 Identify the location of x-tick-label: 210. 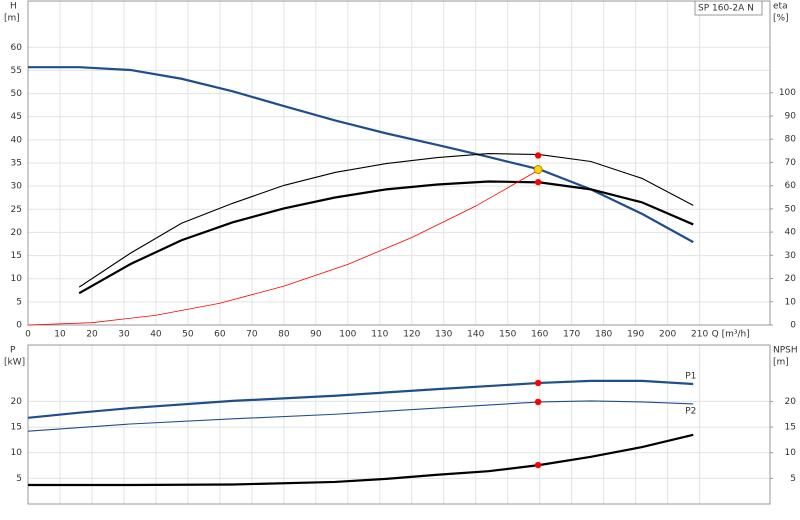
(699, 335).